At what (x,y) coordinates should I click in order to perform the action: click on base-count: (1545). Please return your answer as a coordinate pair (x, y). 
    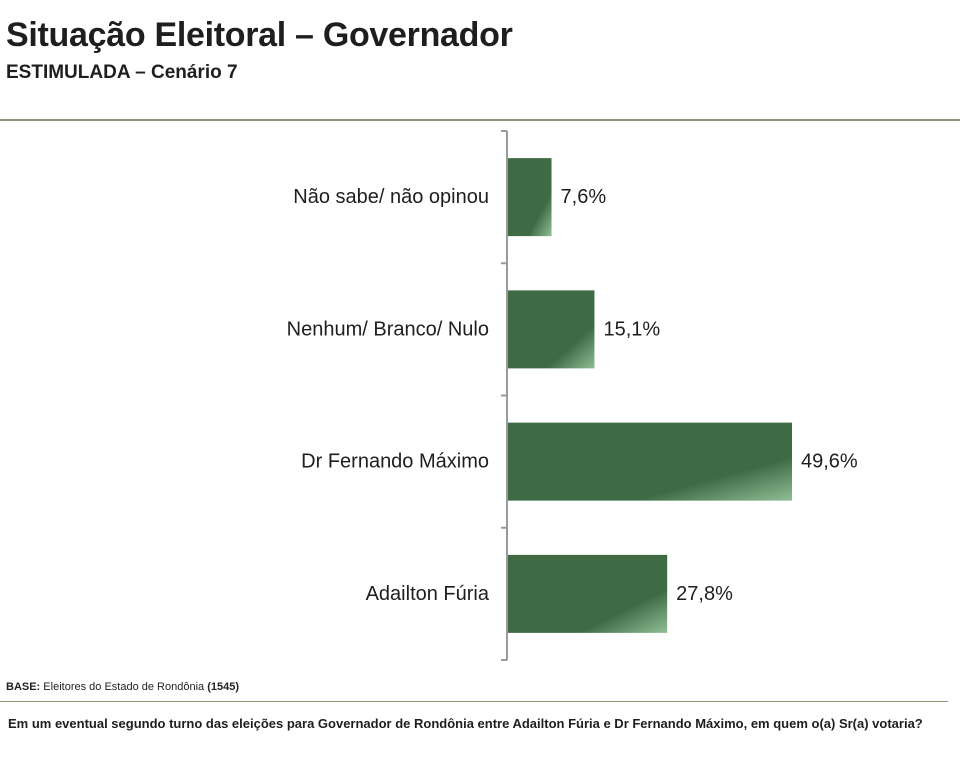
    Looking at the image, I should click on (223, 687).